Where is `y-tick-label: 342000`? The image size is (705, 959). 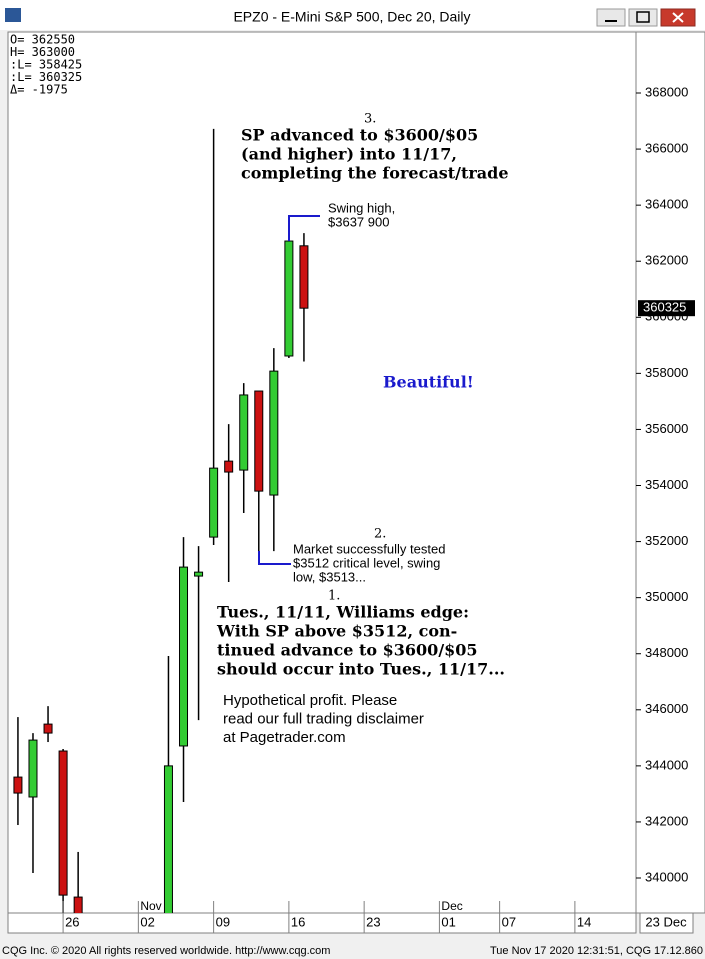 y-tick-label: 342000 is located at coordinates (666, 820).